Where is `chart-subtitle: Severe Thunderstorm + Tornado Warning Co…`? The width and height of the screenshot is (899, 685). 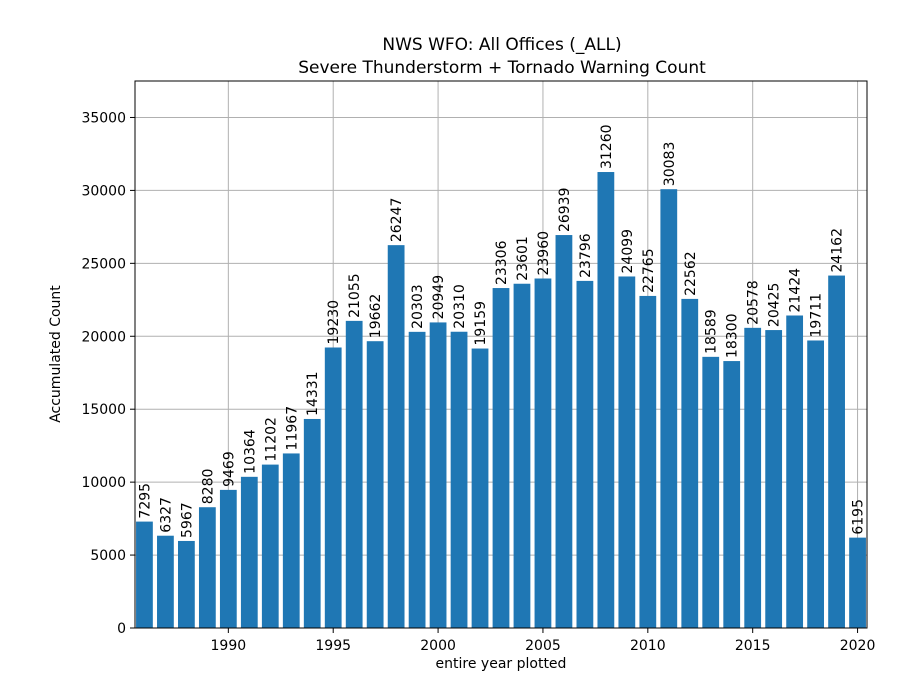
chart-subtitle: Severe Thunderstorm + Tornado Warning Co… is located at coordinates (502, 68).